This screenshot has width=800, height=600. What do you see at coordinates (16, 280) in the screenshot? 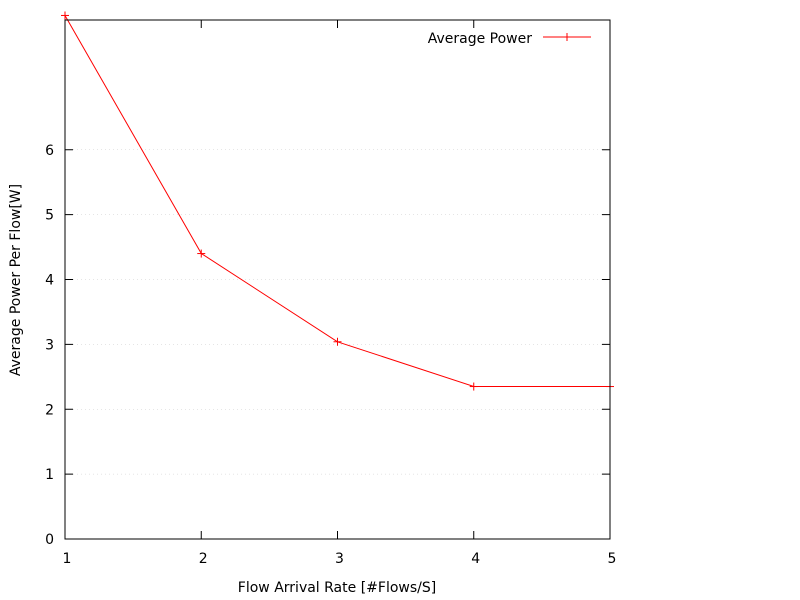
I see `y-axis-title: Average Power Per Flow[W]` at bounding box center [16, 280].